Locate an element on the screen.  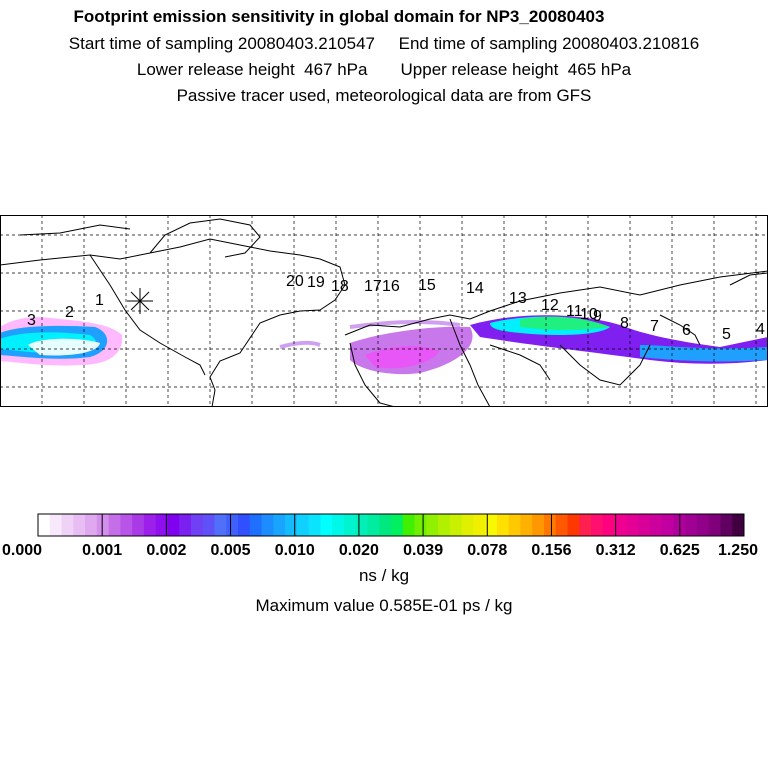
colorbar-frame is located at coordinates (391, 525).